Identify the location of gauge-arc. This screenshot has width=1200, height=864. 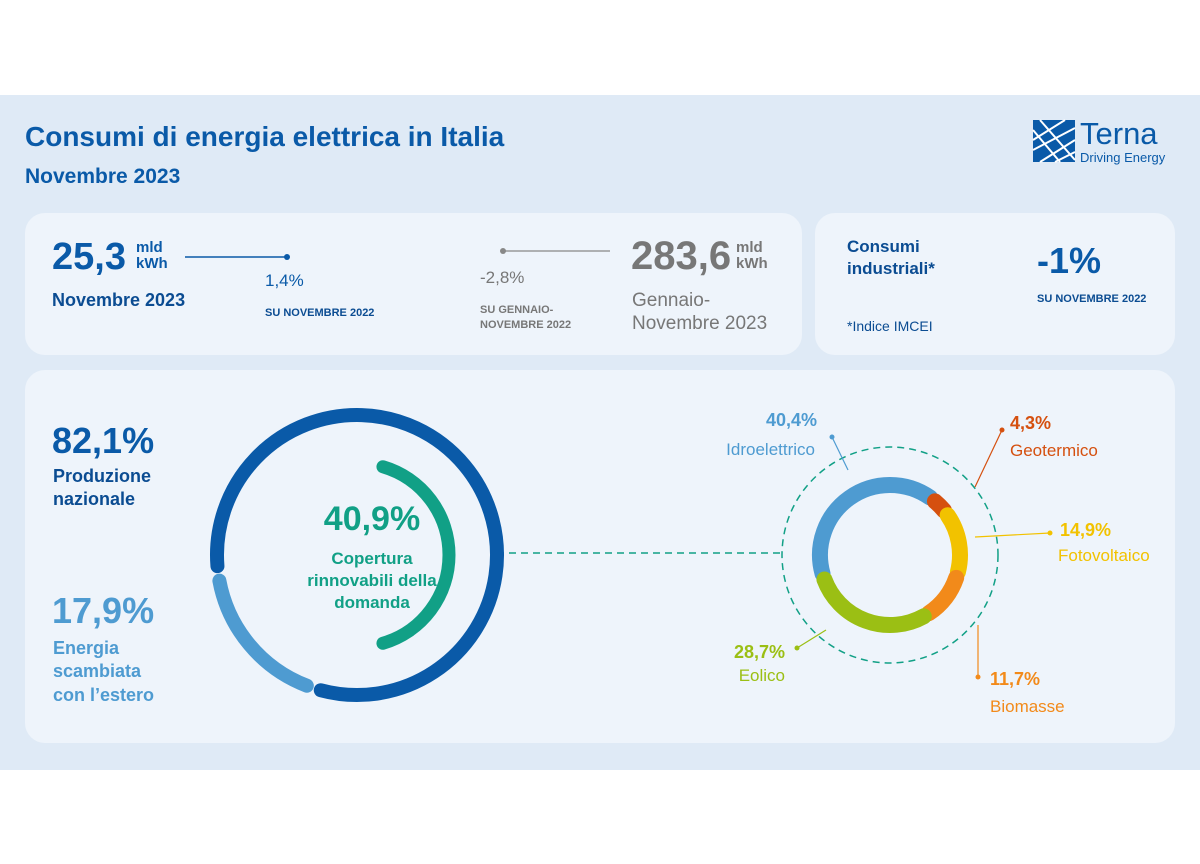
(416, 555).